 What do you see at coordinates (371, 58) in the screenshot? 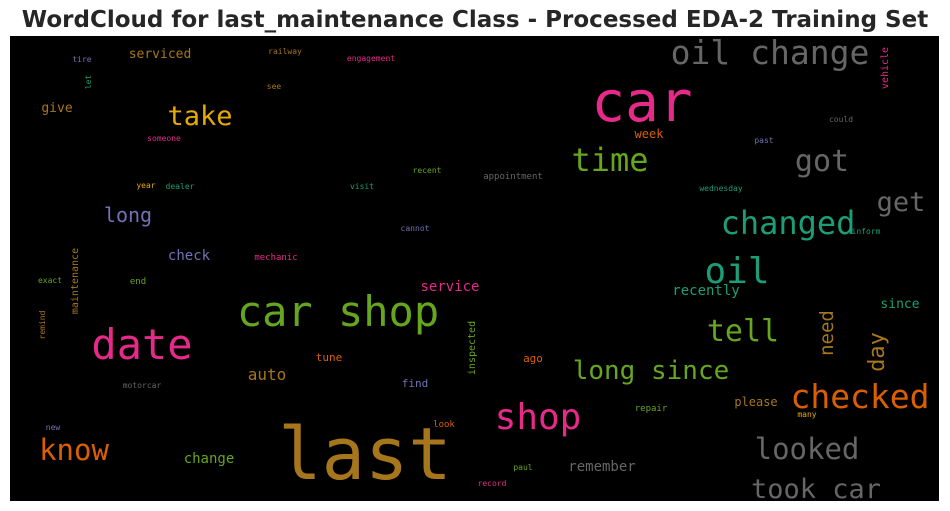
I see `word-engagement: engagement` at bounding box center [371, 58].